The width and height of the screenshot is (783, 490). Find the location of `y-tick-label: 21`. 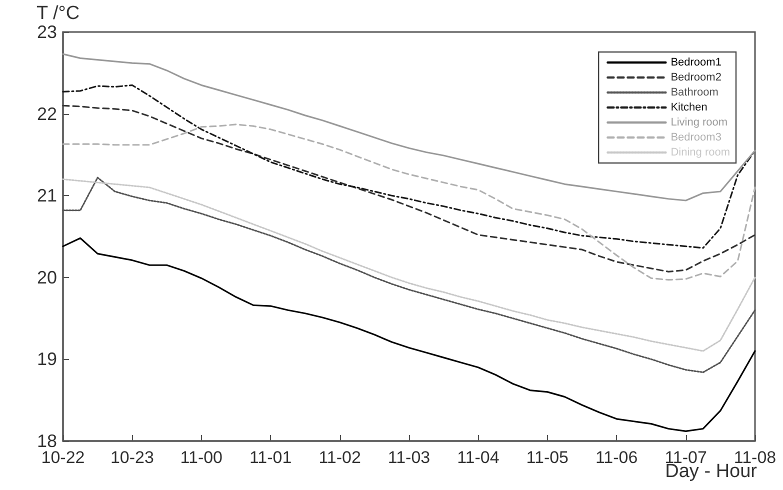

y-tick-label: 21 is located at coordinates (46, 196).